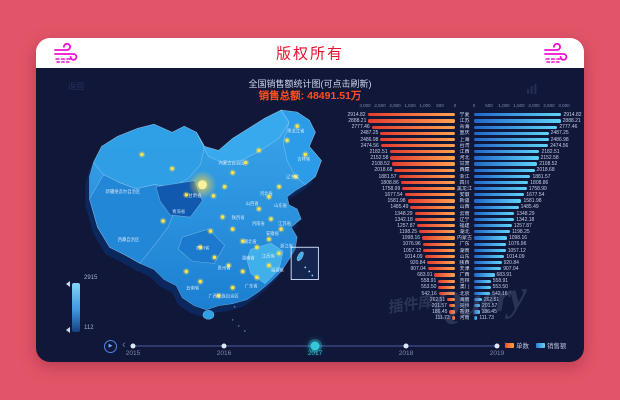  I want to click on bar-right-西藏, so click(504, 170).